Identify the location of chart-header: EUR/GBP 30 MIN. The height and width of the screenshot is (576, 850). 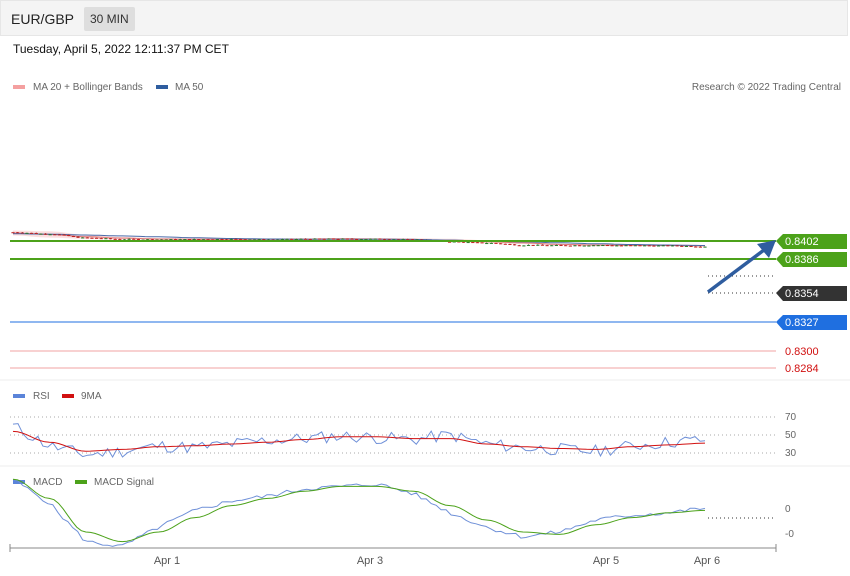
(424, 18).